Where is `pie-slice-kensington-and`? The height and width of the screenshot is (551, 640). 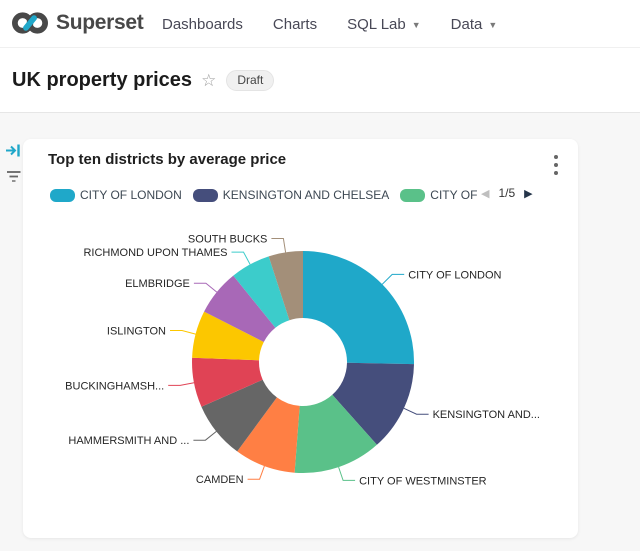
pie-slice-kensington-and is located at coordinates (373, 403).